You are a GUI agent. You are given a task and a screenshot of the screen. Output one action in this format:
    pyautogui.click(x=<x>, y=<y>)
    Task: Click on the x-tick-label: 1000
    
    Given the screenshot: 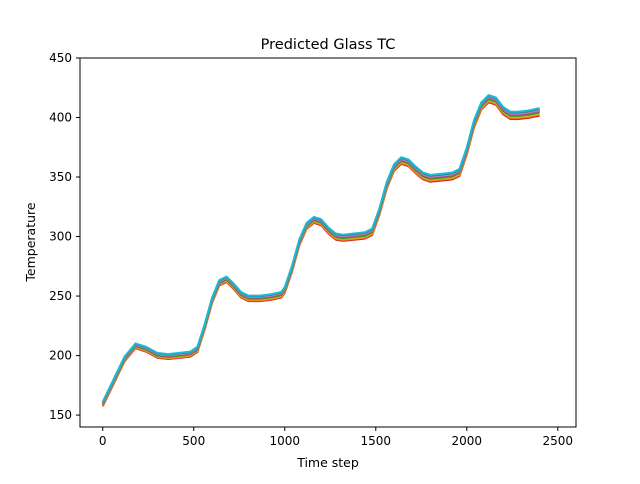 What is the action you would take?
    pyautogui.click(x=284, y=441)
    